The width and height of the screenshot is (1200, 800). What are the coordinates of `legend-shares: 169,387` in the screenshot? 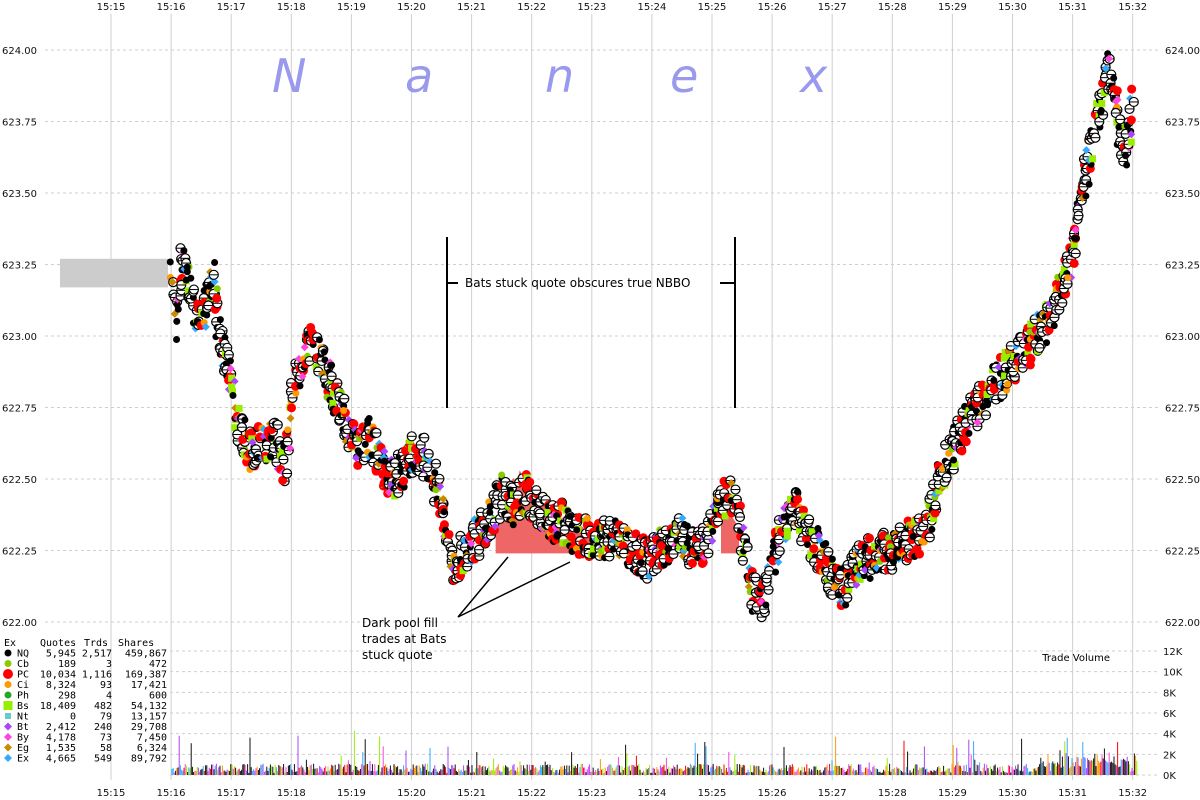 It's located at (146, 675).